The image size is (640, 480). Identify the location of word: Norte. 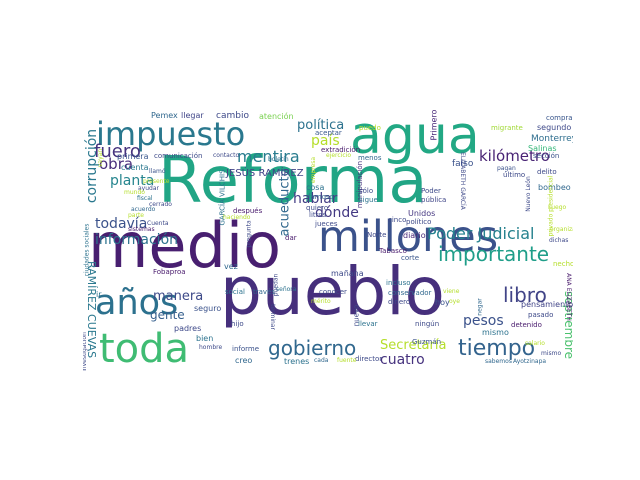
(377, 235).